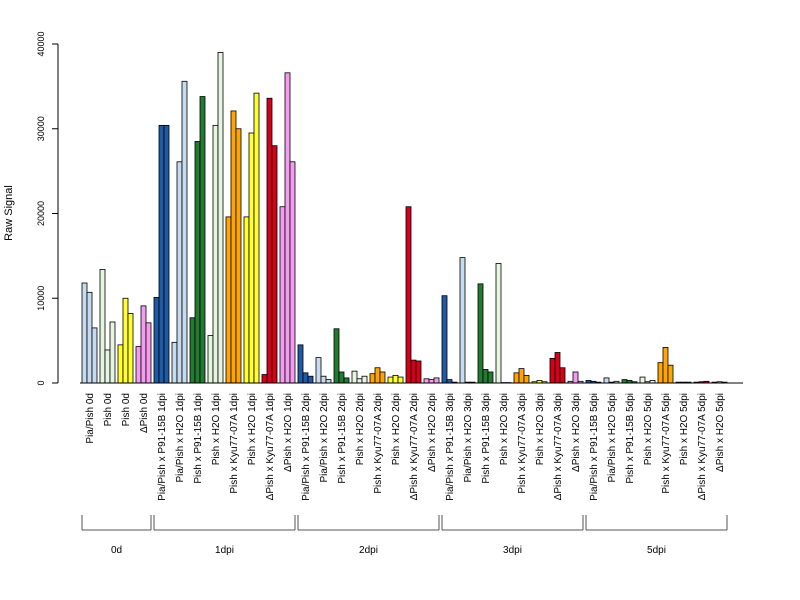 This screenshot has height=600, width=800. What do you see at coordinates (144, 413) in the screenshot?
I see `x-tick-label: ΔPish 0d` at bounding box center [144, 413].